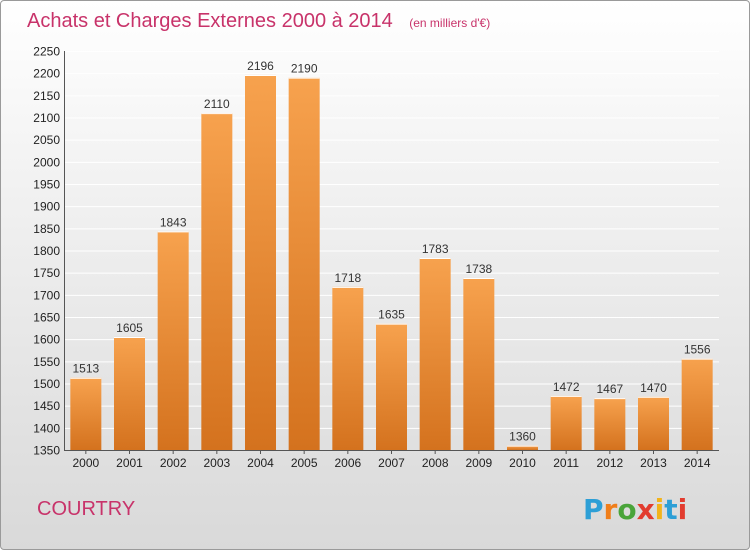 The image size is (750, 550). Describe the element at coordinates (611, 509) in the screenshot. I see `logo-letter: r` at that location.